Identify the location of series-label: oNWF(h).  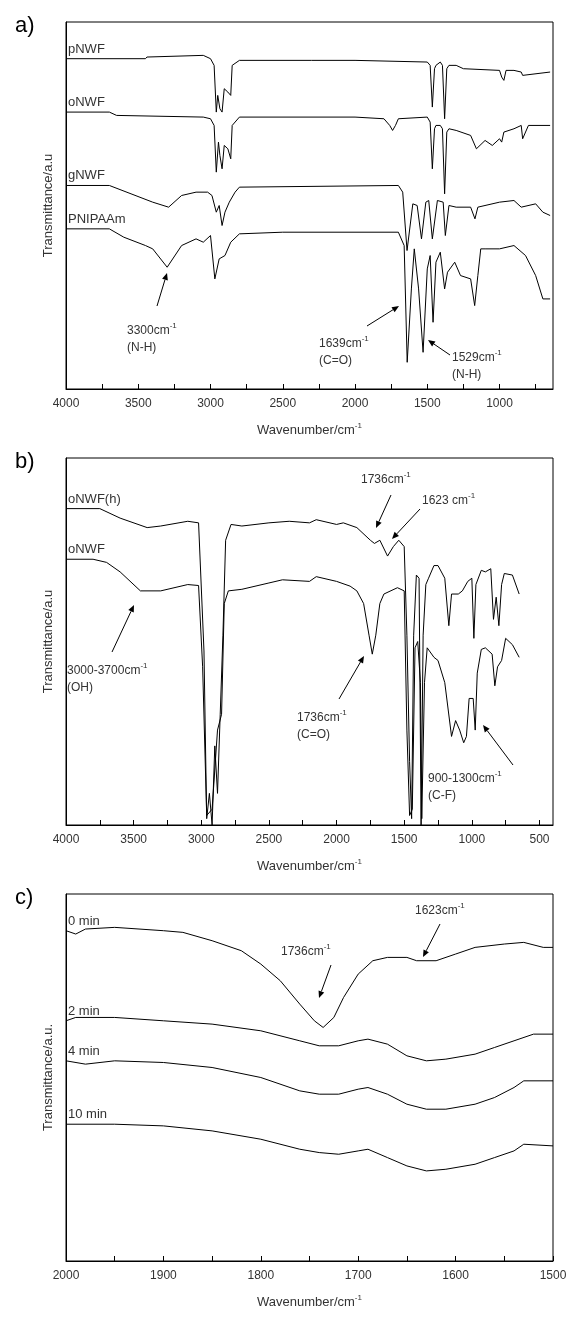
(94, 498).